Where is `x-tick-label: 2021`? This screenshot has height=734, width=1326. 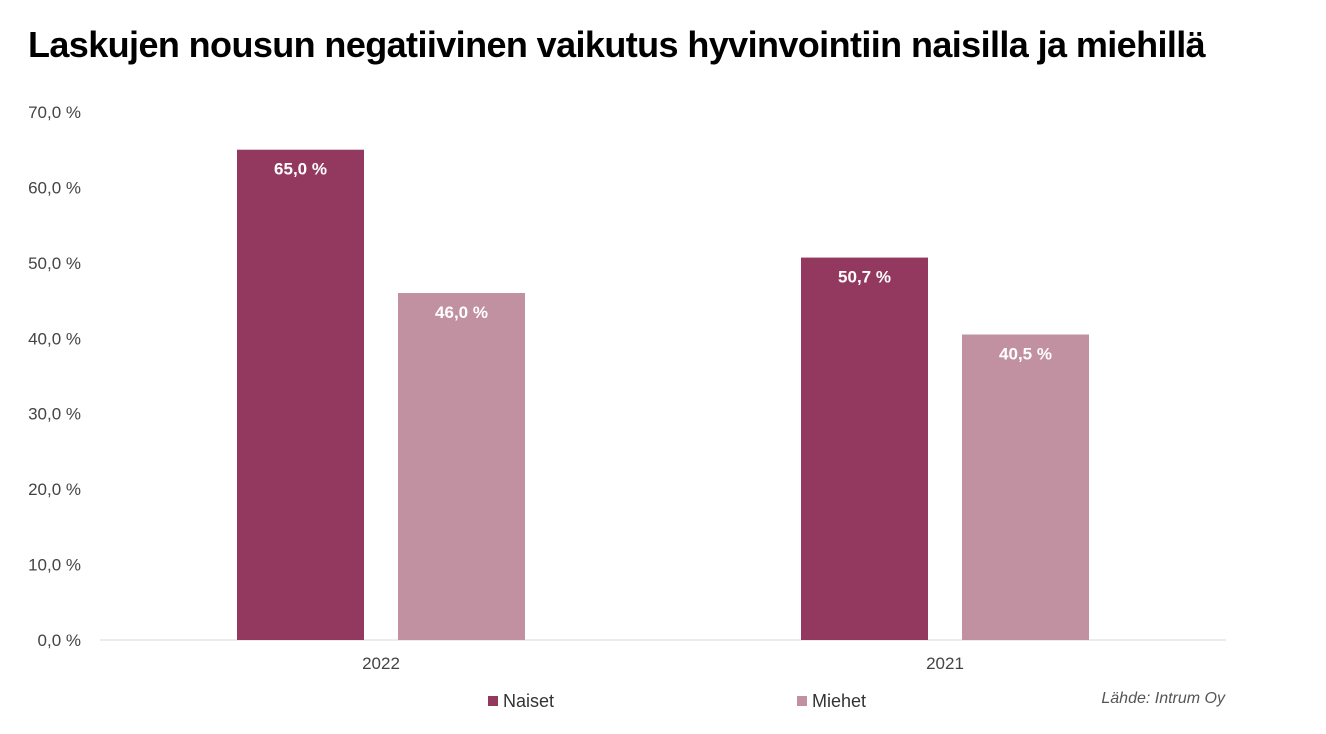 x-tick-label: 2021 is located at coordinates (945, 663).